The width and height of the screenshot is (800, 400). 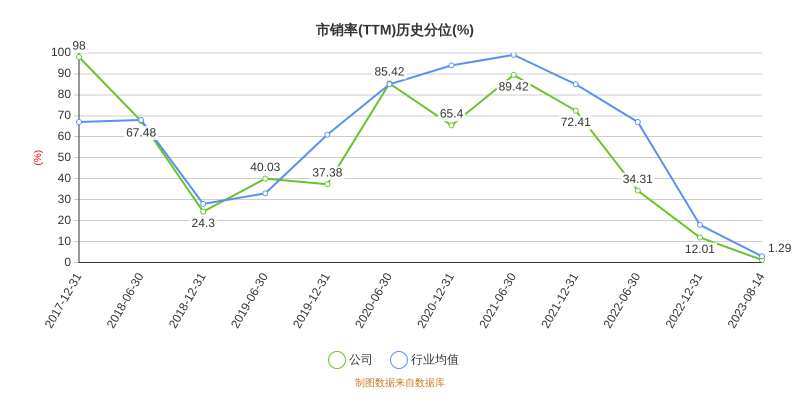 What do you see at coordinates (400, 383) in the screenshot?
I see `text: 制图数据来自数据库` at bounding box center [400, 383].